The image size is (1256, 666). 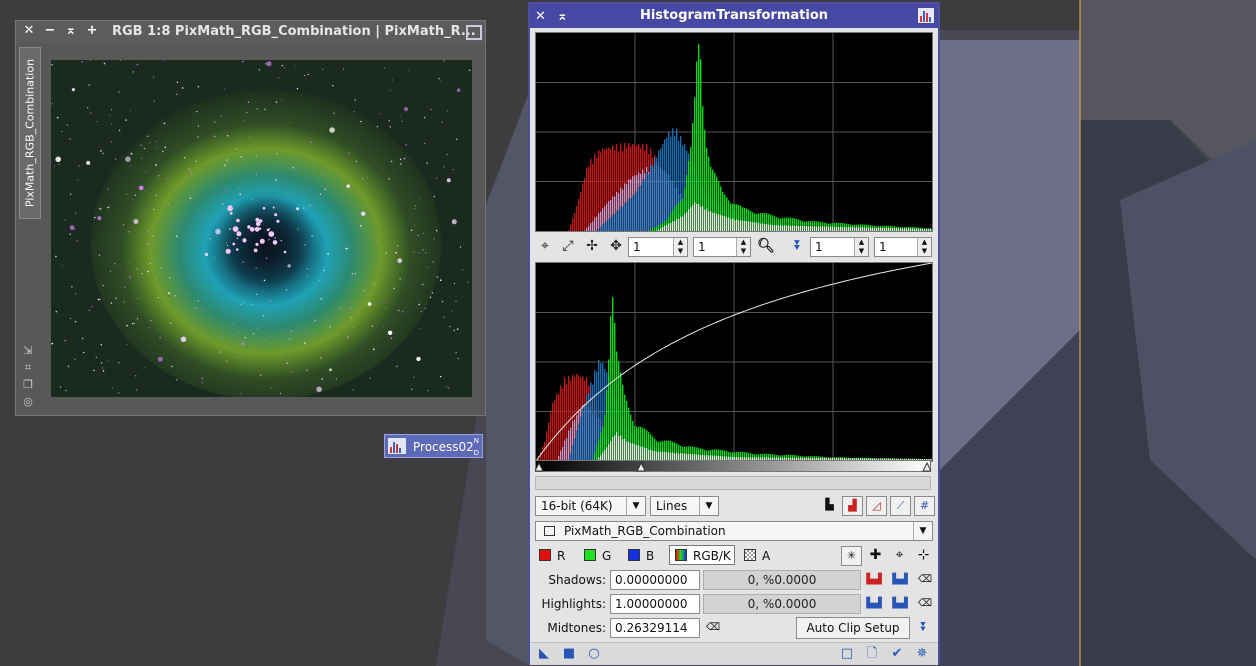 I want to click on cancel-icon: ✵, so click(x=922, y=653).